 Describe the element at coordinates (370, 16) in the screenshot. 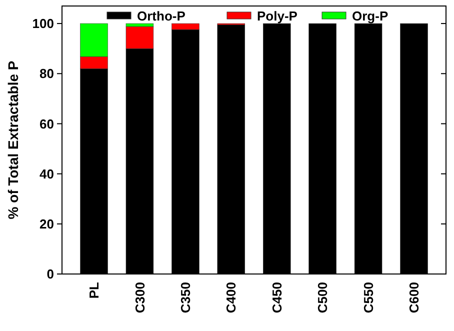

I see `legend-label: Org-P` at that location.